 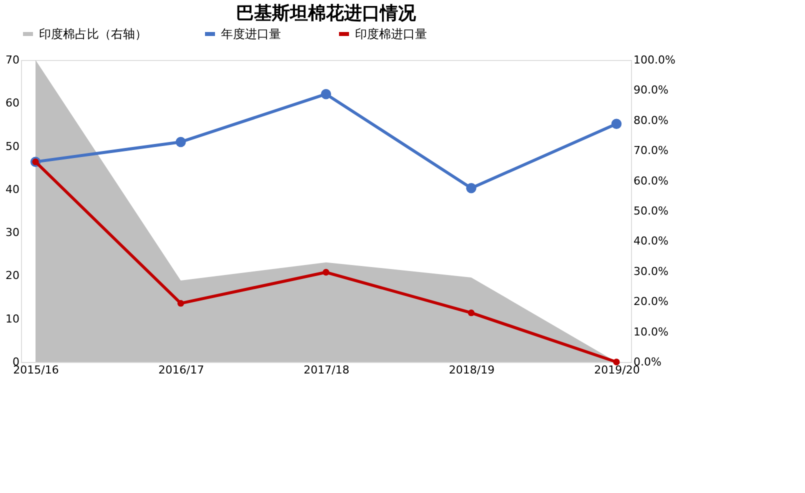 What do you see at coordinates (651, 151) in the screenshot?
I see `y2-tick-label: 70.0%` at bounding box center [651, 151].